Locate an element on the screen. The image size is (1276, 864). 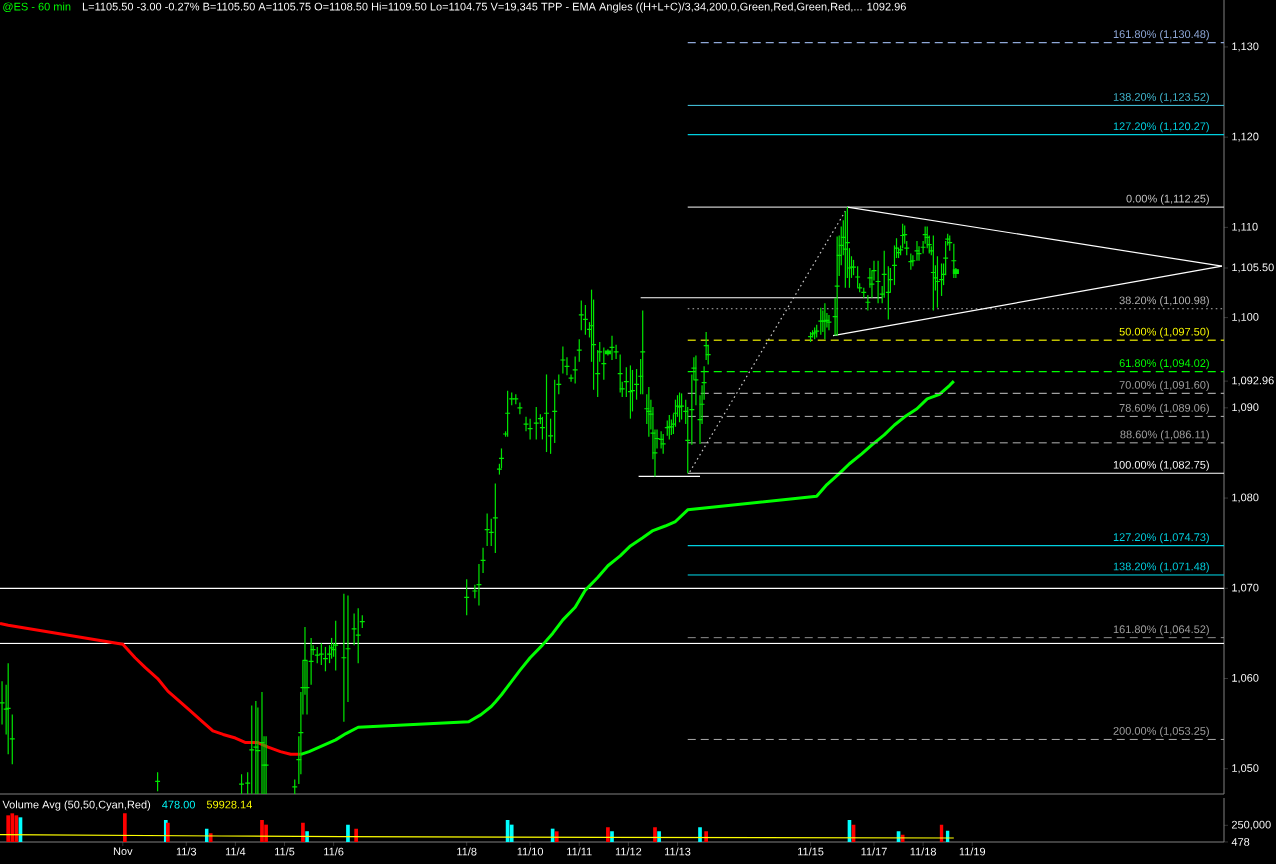
y-tick-label: 1,092.96 is located at coordinates (1253, 381).